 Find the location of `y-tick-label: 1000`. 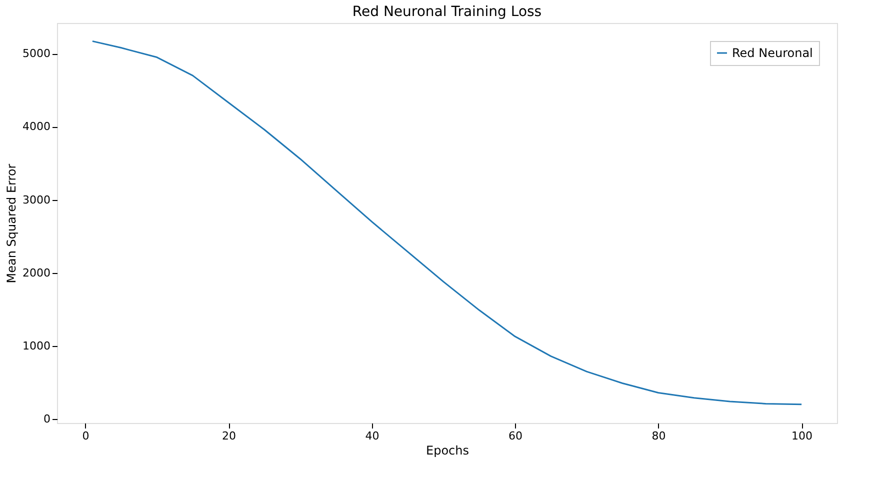

y-tick-label: 1000 is located at coordinates (36, 345).